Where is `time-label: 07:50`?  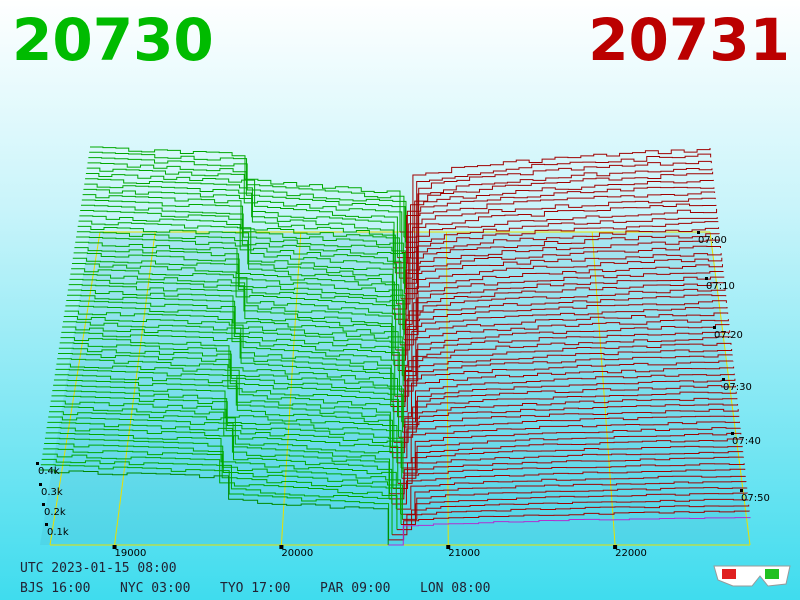 time-label: 07:50 is located at coordinates (755, 498).